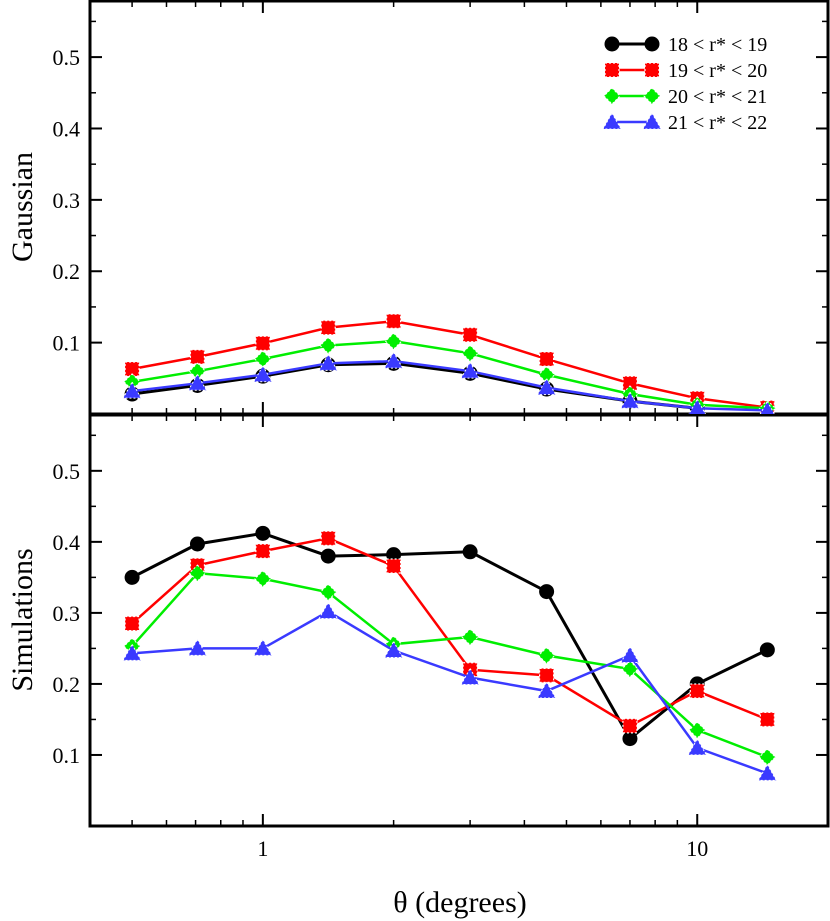  Describe the element at coordinates (67, 471) in the screenshot. I see `bottom-y-tick-label: 0.5` at that location.